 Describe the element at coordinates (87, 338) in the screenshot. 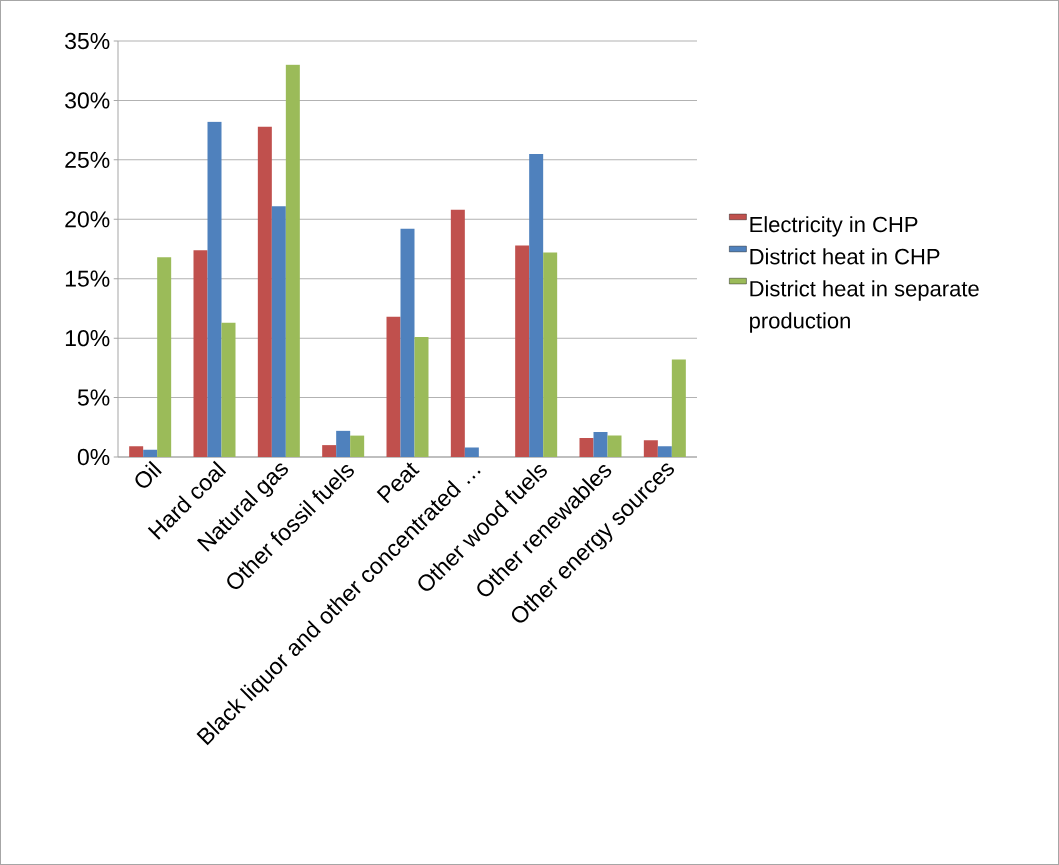

I see `y-tick-label: 10%` at that location.